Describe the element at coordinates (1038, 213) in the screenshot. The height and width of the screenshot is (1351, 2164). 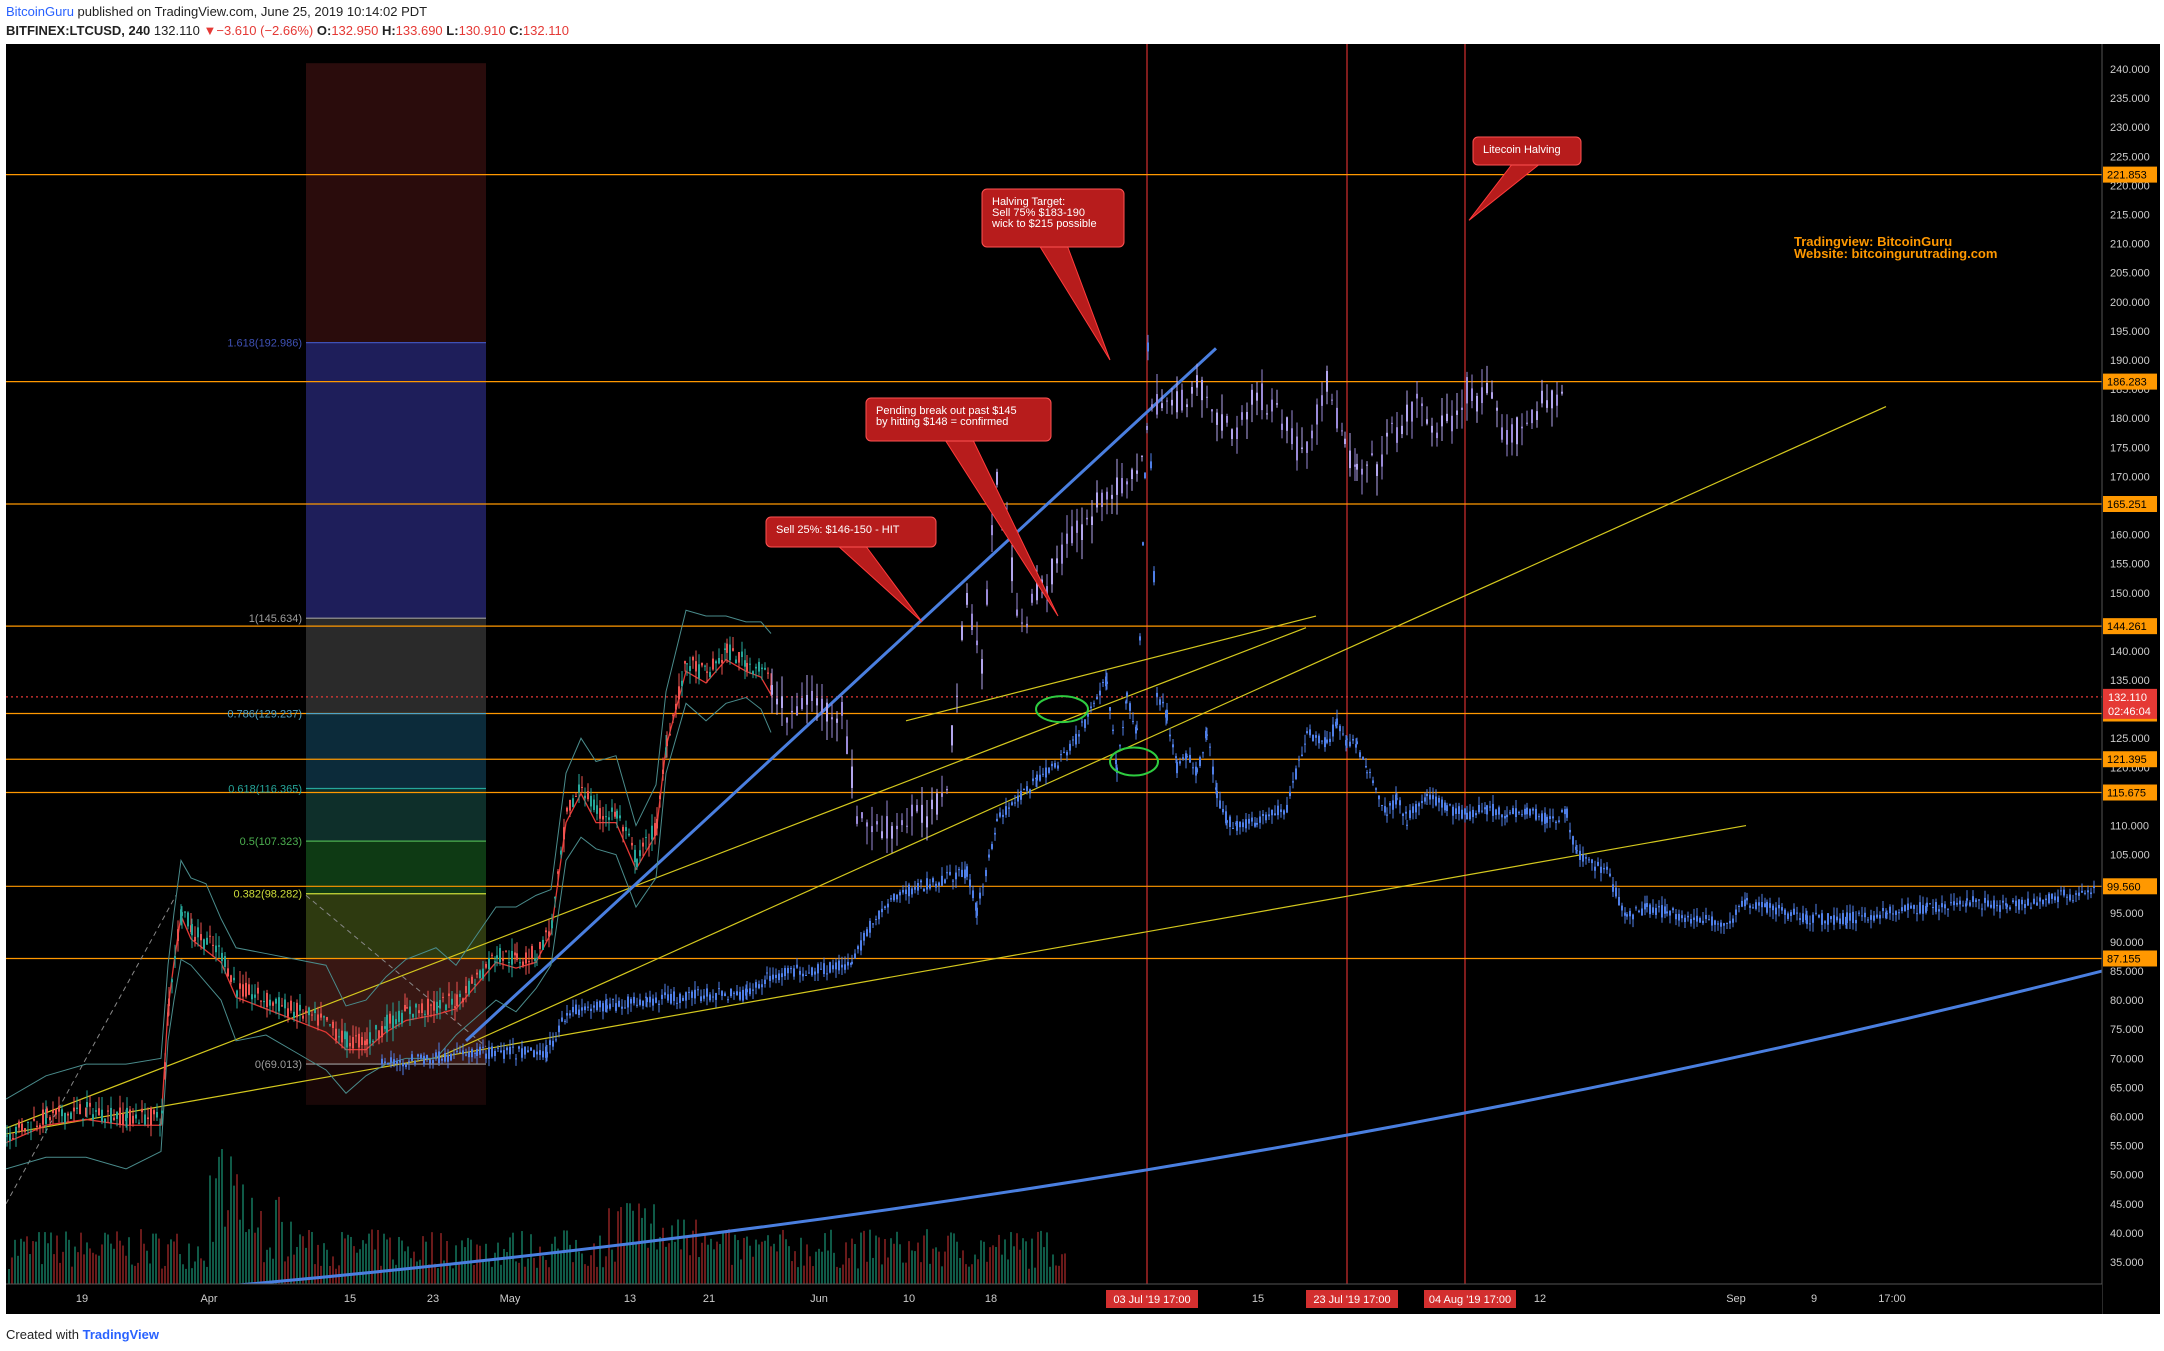
I see `annotation-text-halving-target: Sell 75% $183-190` at that location.